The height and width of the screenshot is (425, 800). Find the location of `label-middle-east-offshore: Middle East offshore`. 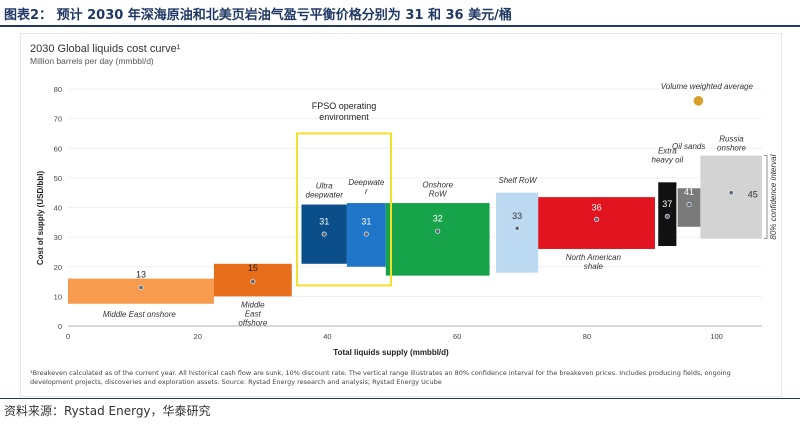

label-middle-east-offshore: Middle East offshore is located at coordinates (252, 314).